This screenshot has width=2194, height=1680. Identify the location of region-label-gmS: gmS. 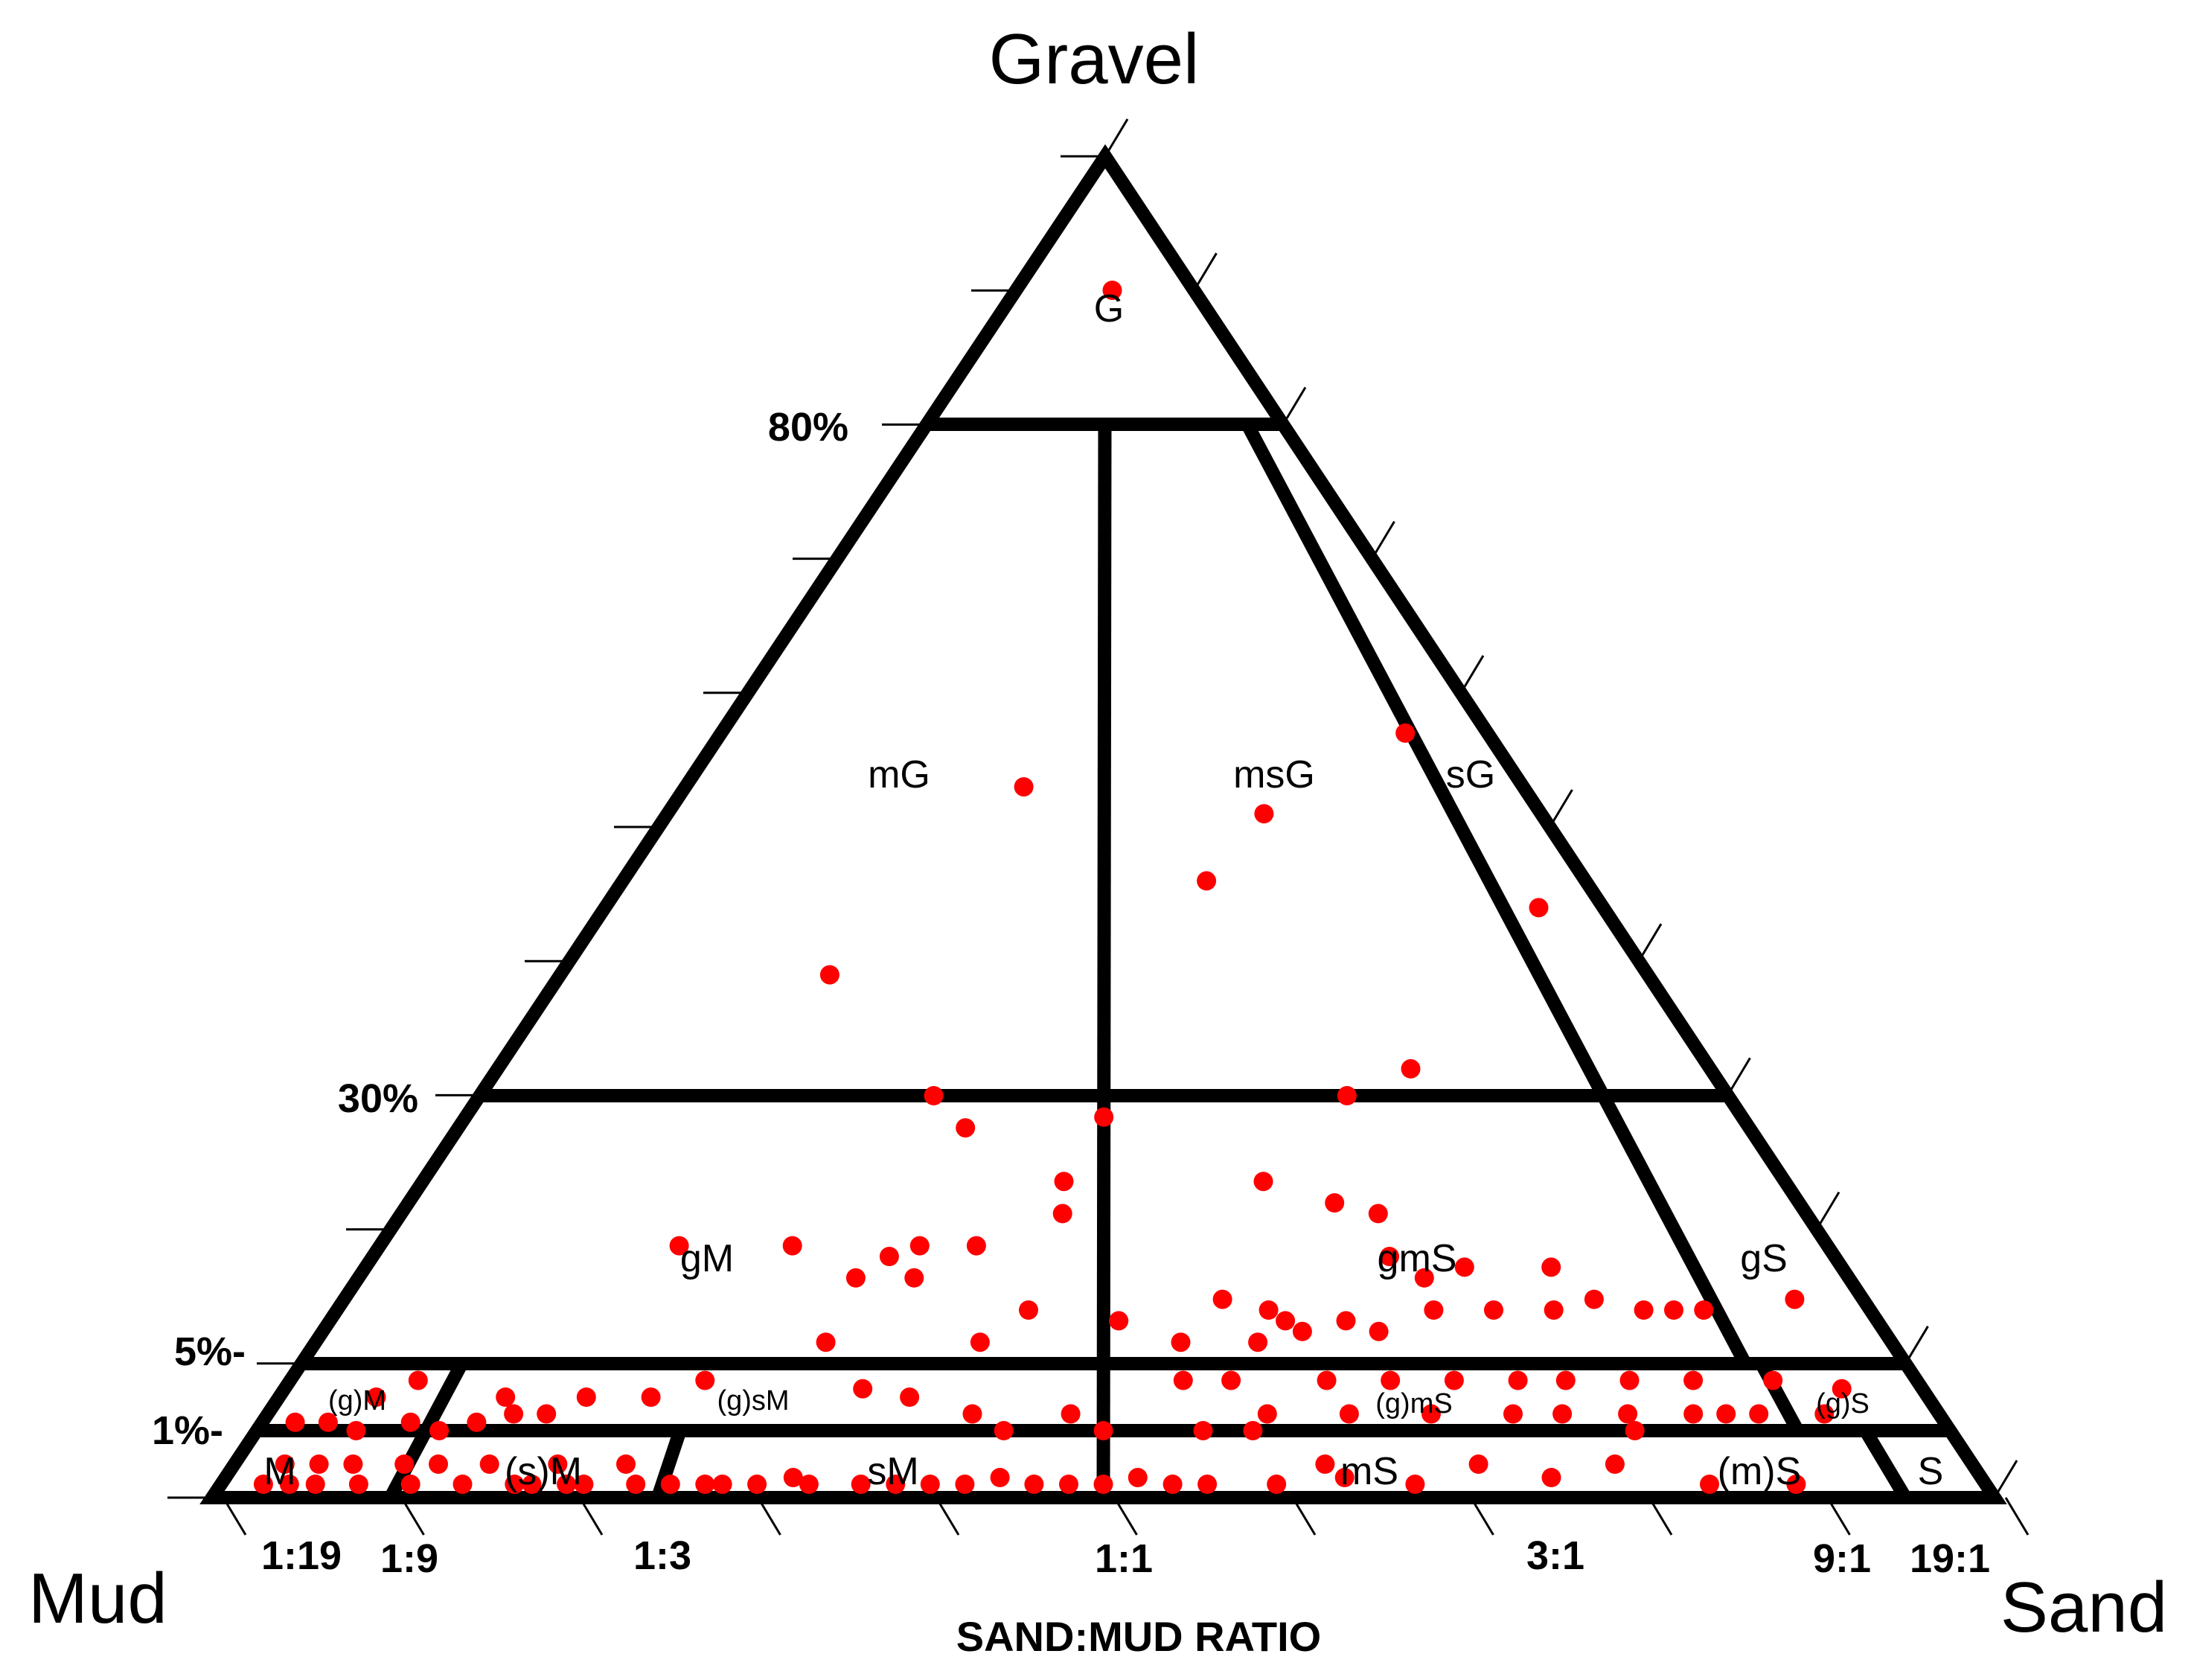
(1417, 1258).